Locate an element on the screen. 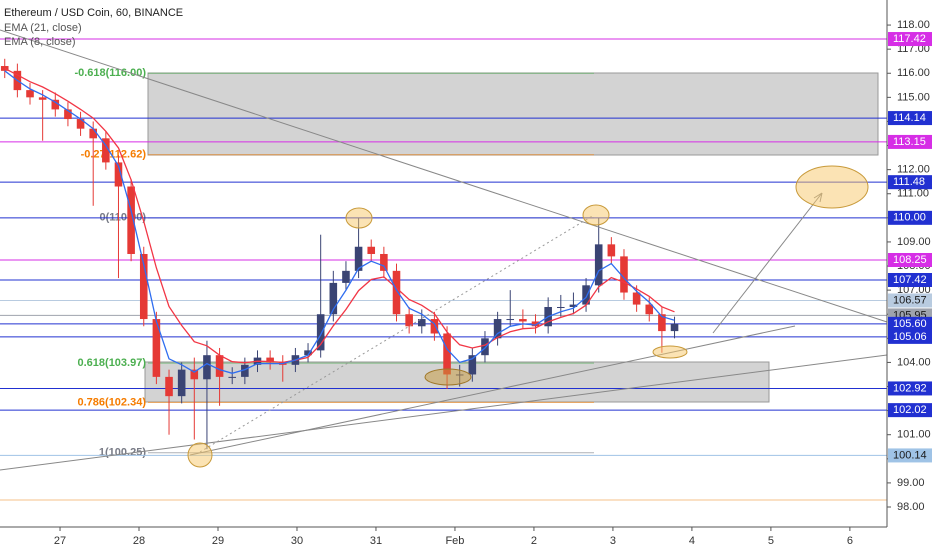  y-tick-label: 112.00 is located at coordinates (913, 170).